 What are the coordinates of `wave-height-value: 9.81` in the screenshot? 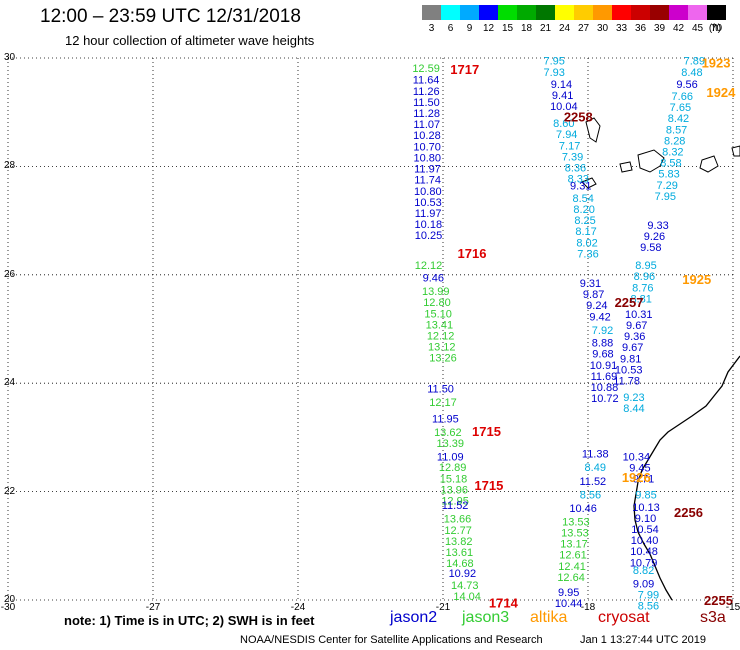 It's located at (630, 359).